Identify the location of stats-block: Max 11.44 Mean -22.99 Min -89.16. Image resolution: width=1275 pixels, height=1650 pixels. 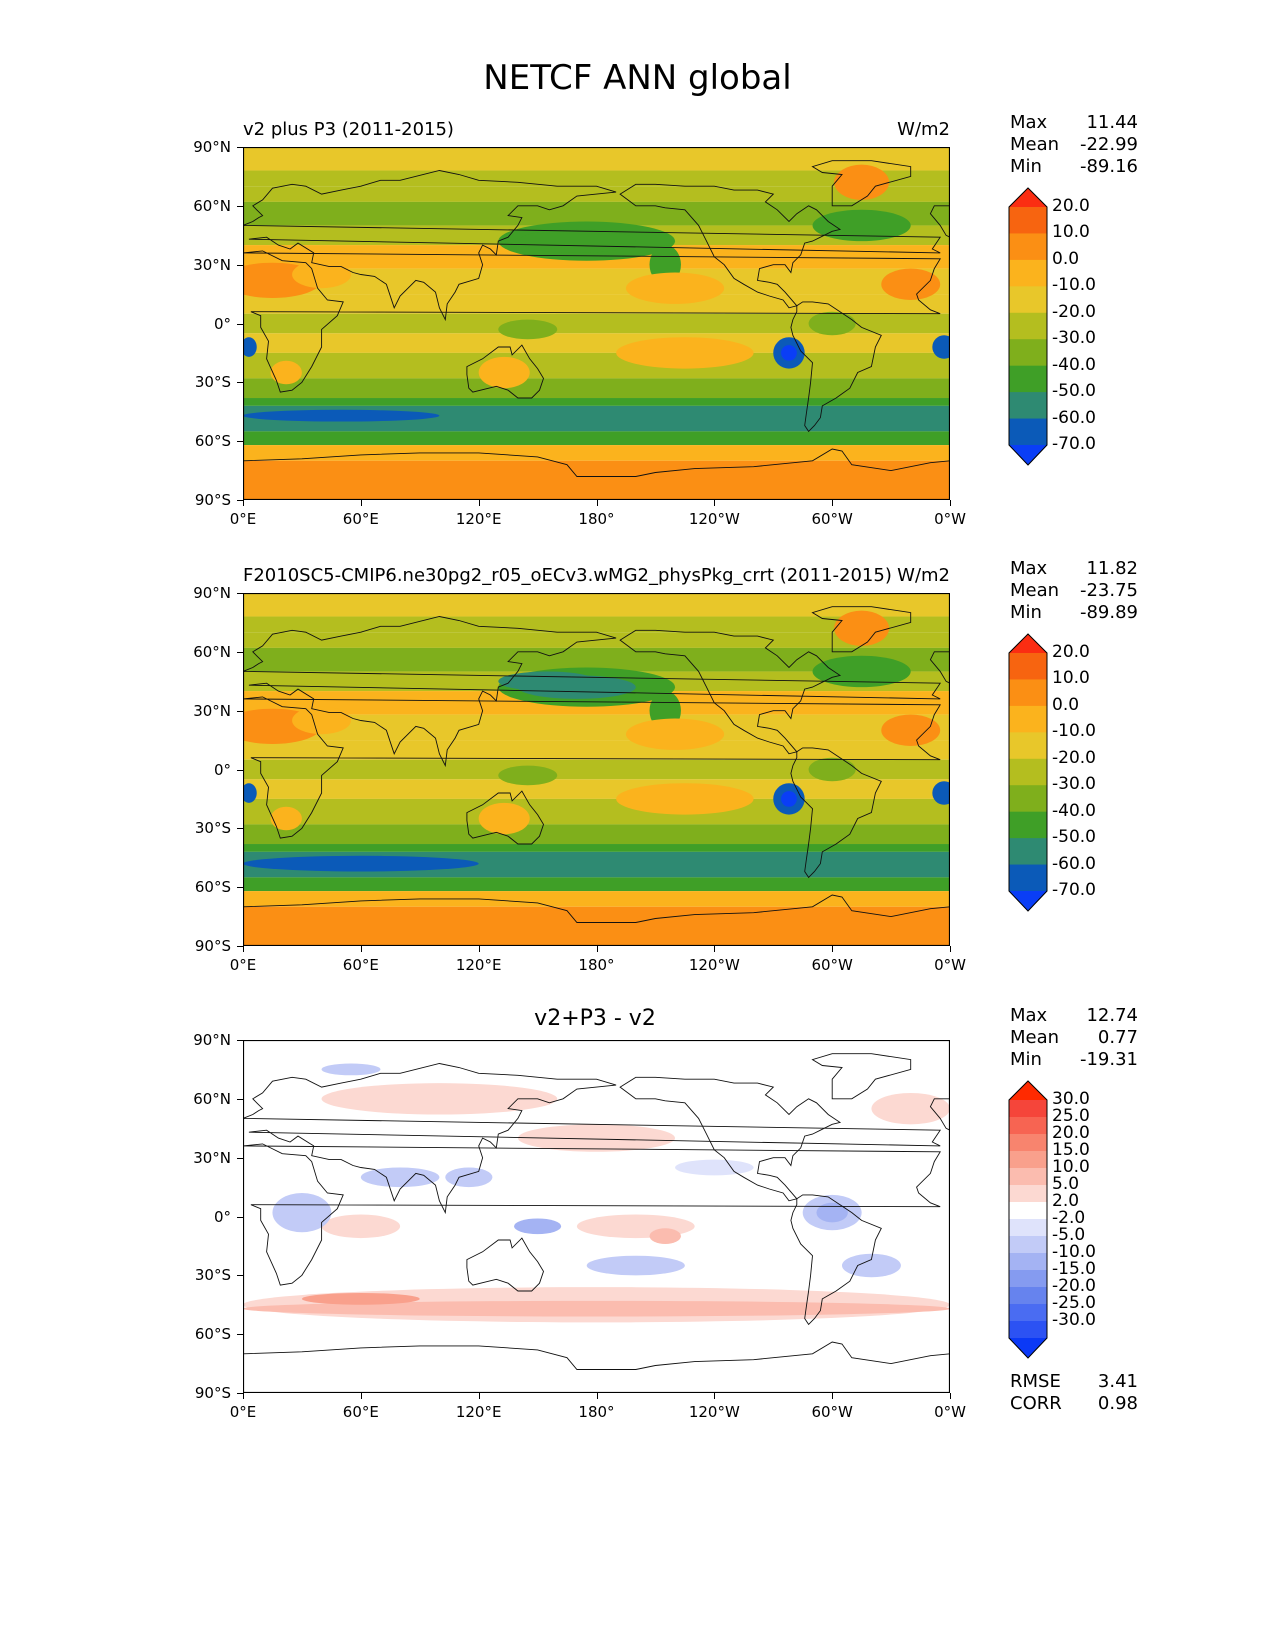
(1074, 145).